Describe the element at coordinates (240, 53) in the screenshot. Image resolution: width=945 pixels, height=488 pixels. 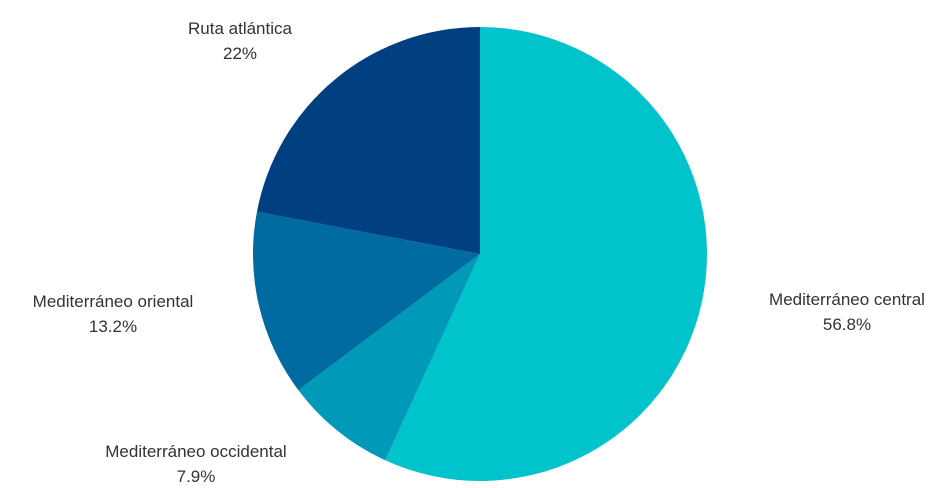
I see `slice-value-label: 22%` at that location.